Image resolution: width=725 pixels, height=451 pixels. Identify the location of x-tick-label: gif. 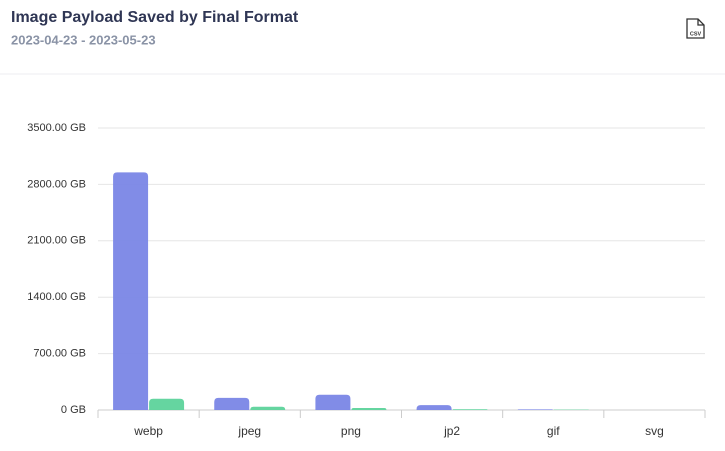
(553, 431).